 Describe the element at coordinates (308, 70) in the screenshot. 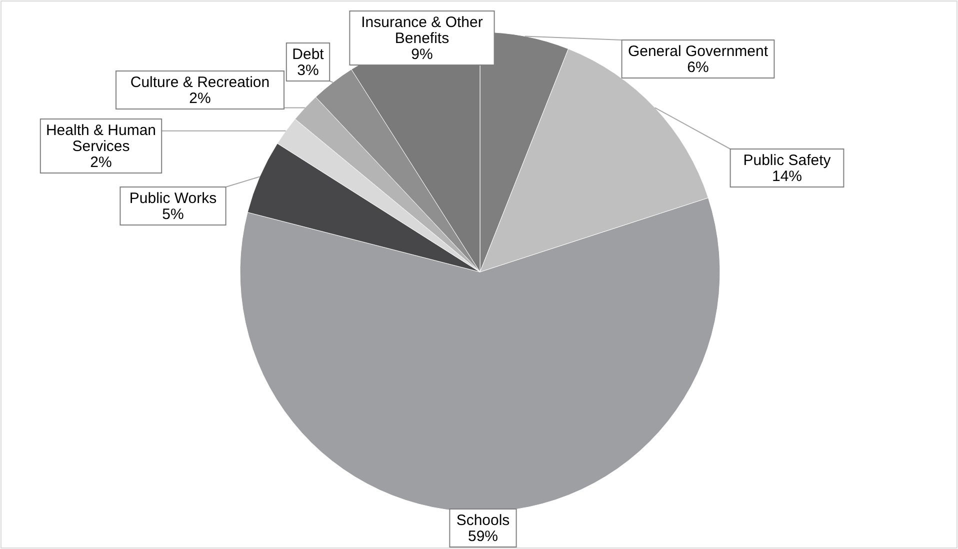

I see `data-label: 3%` at that location.